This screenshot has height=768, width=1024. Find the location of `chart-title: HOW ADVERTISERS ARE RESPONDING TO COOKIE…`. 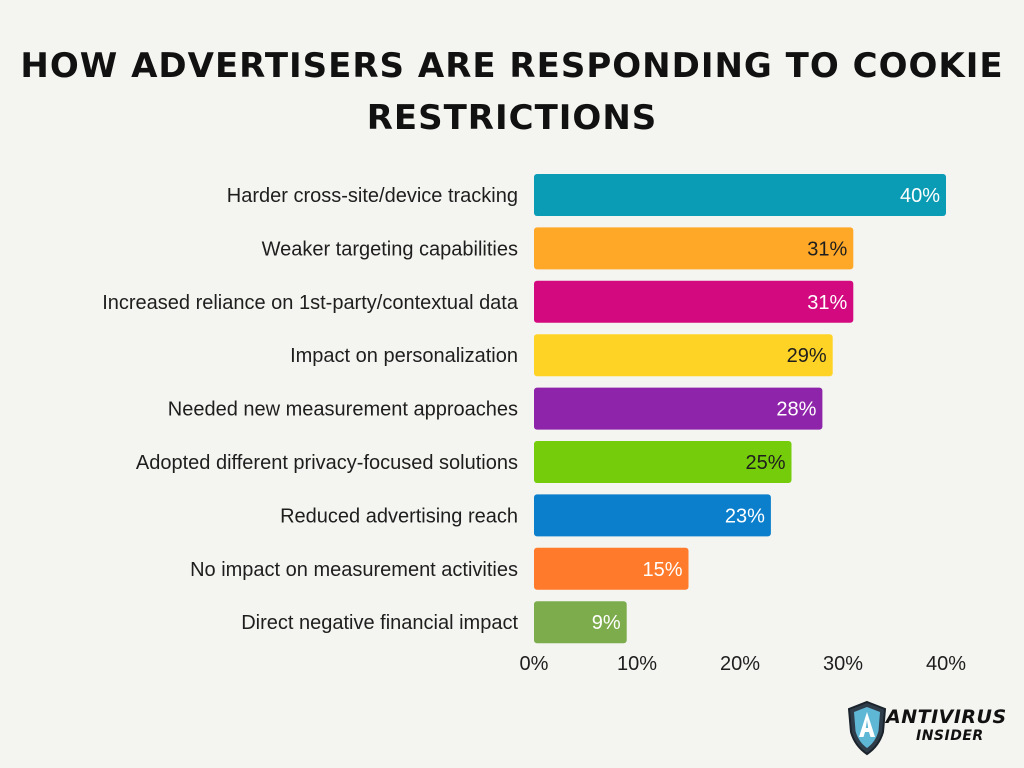

chart-title: HOW ADVERTISERS ARE RESPONDING TO COOKIE… is located at coordinates (512, 92).